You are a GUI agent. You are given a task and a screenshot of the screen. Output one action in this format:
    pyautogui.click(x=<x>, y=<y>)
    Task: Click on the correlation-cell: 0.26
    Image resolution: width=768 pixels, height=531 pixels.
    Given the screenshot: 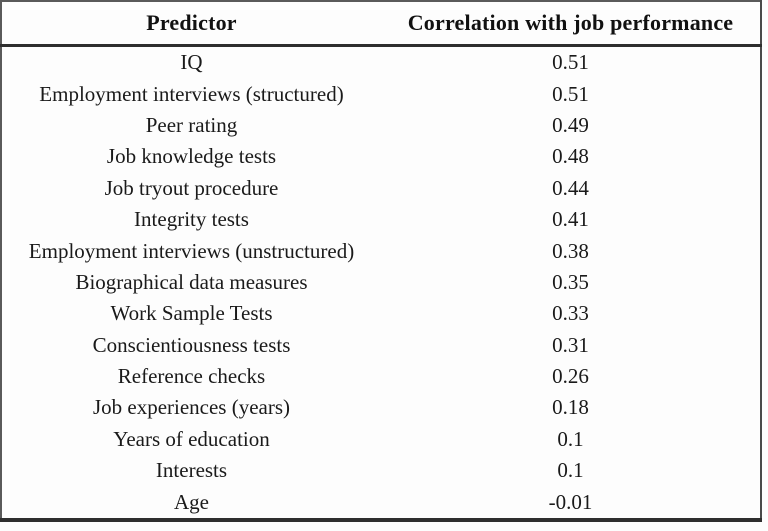 What is the action you would take?
    pyautogui.click(x=570, y=376)
    